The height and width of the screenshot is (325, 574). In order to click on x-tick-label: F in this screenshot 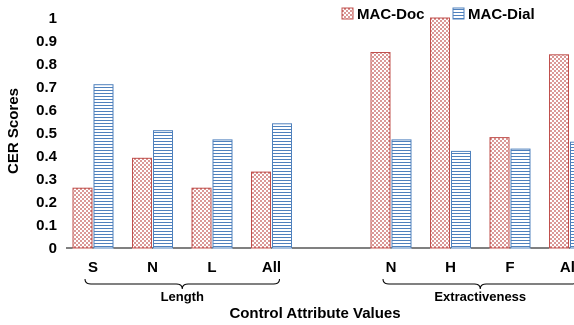, I will do `click(509, 267)`.